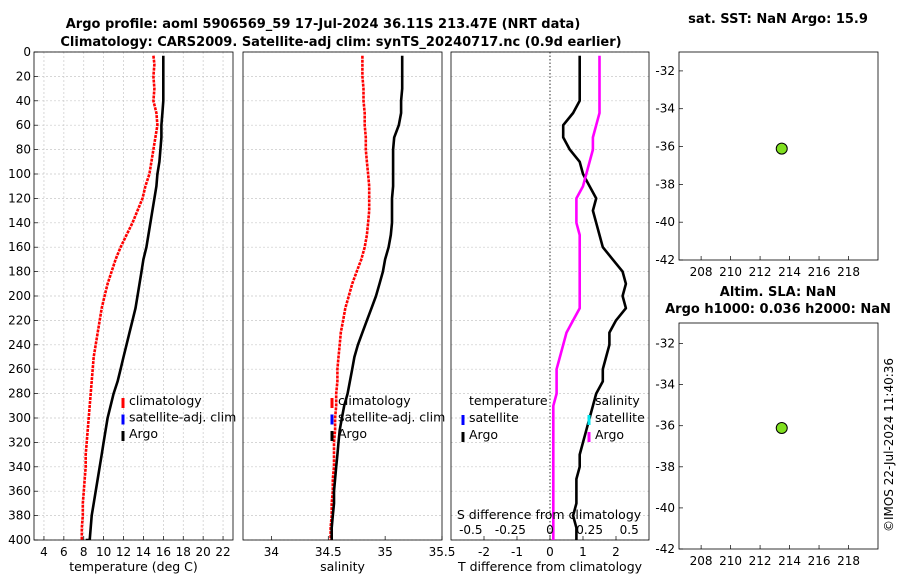 This screenshot has height=580, width=900. I want to click on sst_map-xtick-label-4: 216, so click(819, 272).